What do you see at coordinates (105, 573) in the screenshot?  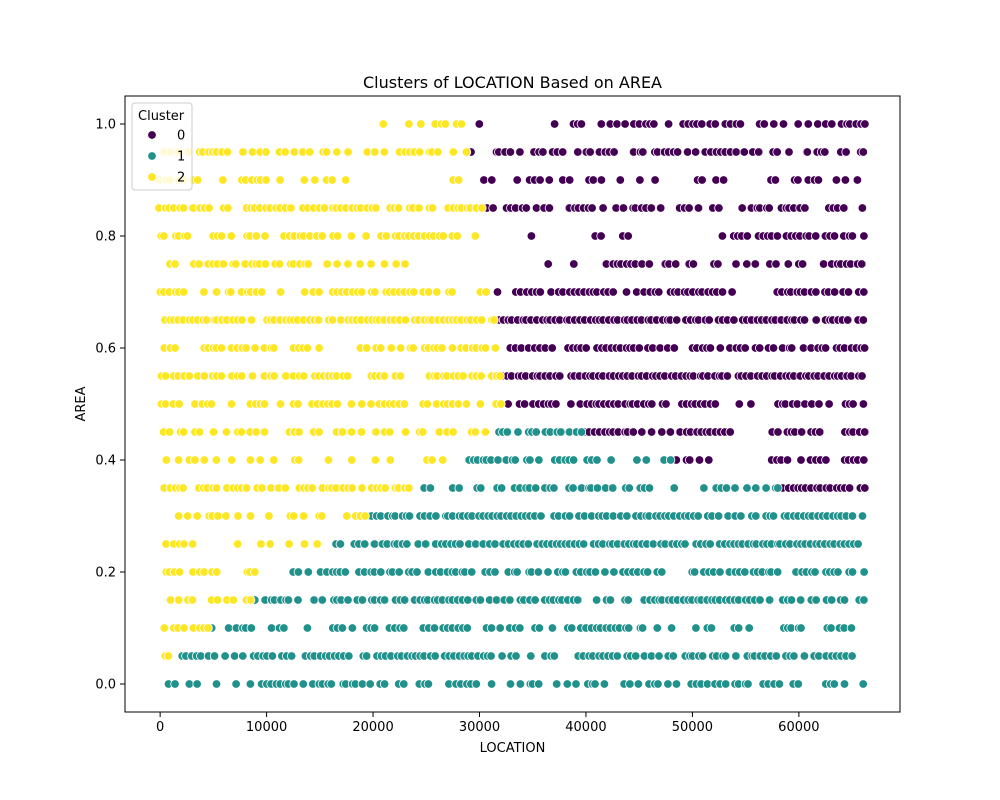 I see `y-tick-label: 0.2` at bounding box center [105, 573].